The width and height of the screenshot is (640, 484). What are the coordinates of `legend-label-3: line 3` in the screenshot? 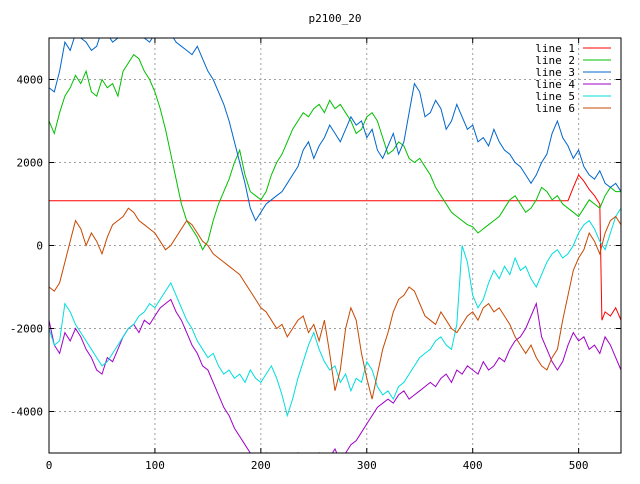 It's located at (555, 72).